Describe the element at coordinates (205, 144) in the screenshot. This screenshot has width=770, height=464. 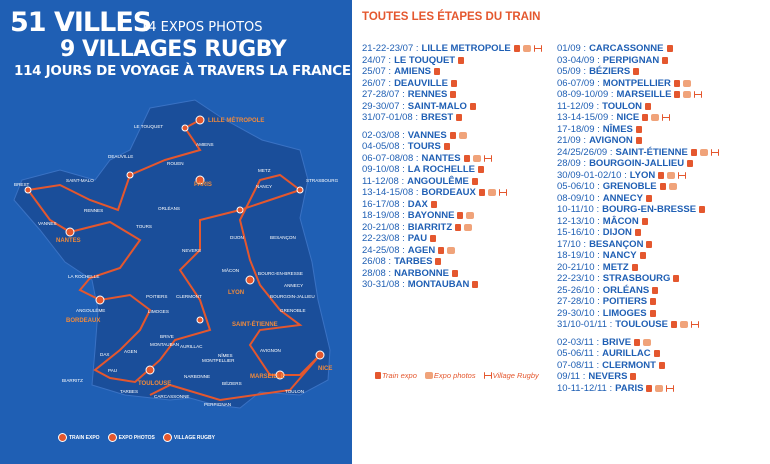
I see `map-label: AMIENS` at that location.